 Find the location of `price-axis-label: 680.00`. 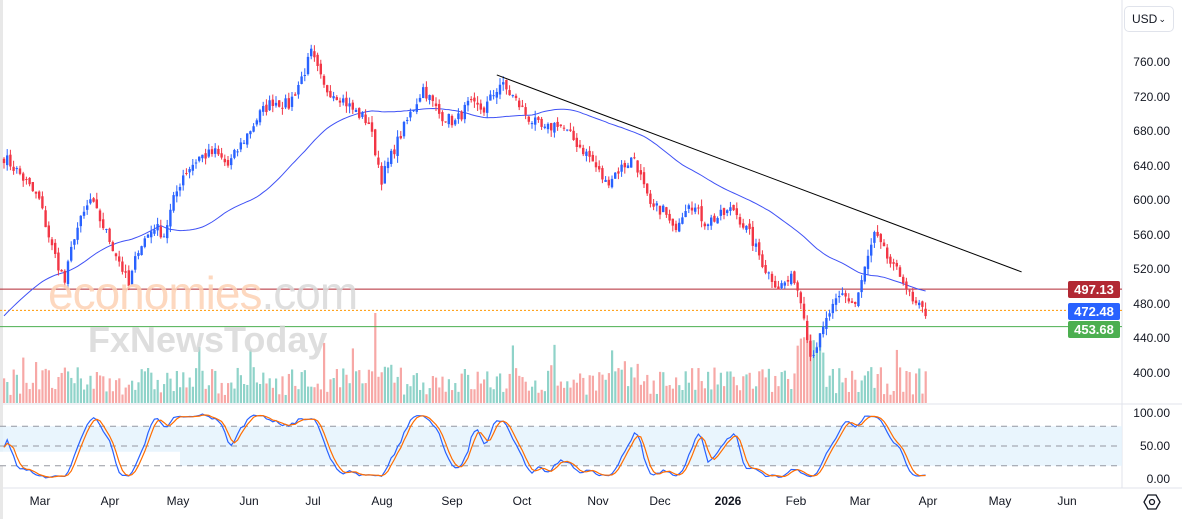

price-axis-label: 680.00 is located at coordinates (1151, 131).